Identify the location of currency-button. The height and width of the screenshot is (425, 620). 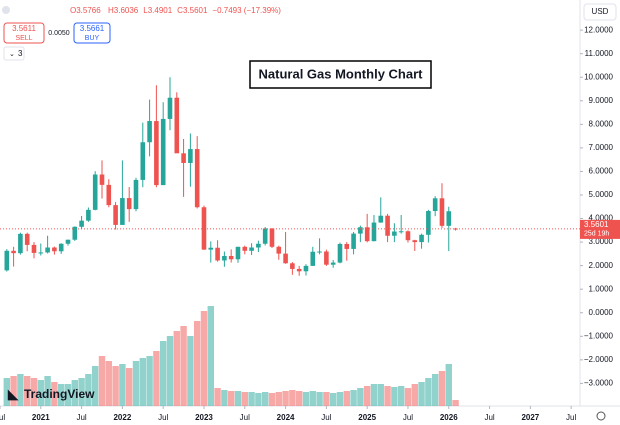
(600, 12).